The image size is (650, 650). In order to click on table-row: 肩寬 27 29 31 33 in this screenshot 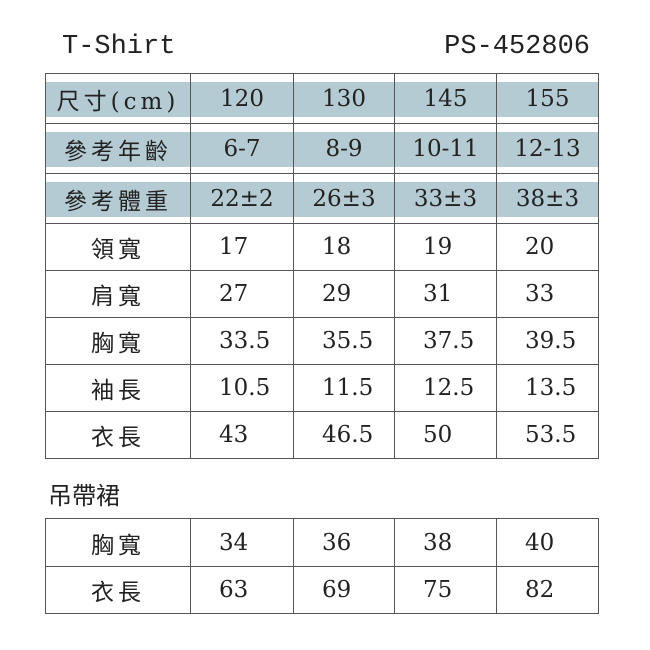, I will do `click(322, 293)`.